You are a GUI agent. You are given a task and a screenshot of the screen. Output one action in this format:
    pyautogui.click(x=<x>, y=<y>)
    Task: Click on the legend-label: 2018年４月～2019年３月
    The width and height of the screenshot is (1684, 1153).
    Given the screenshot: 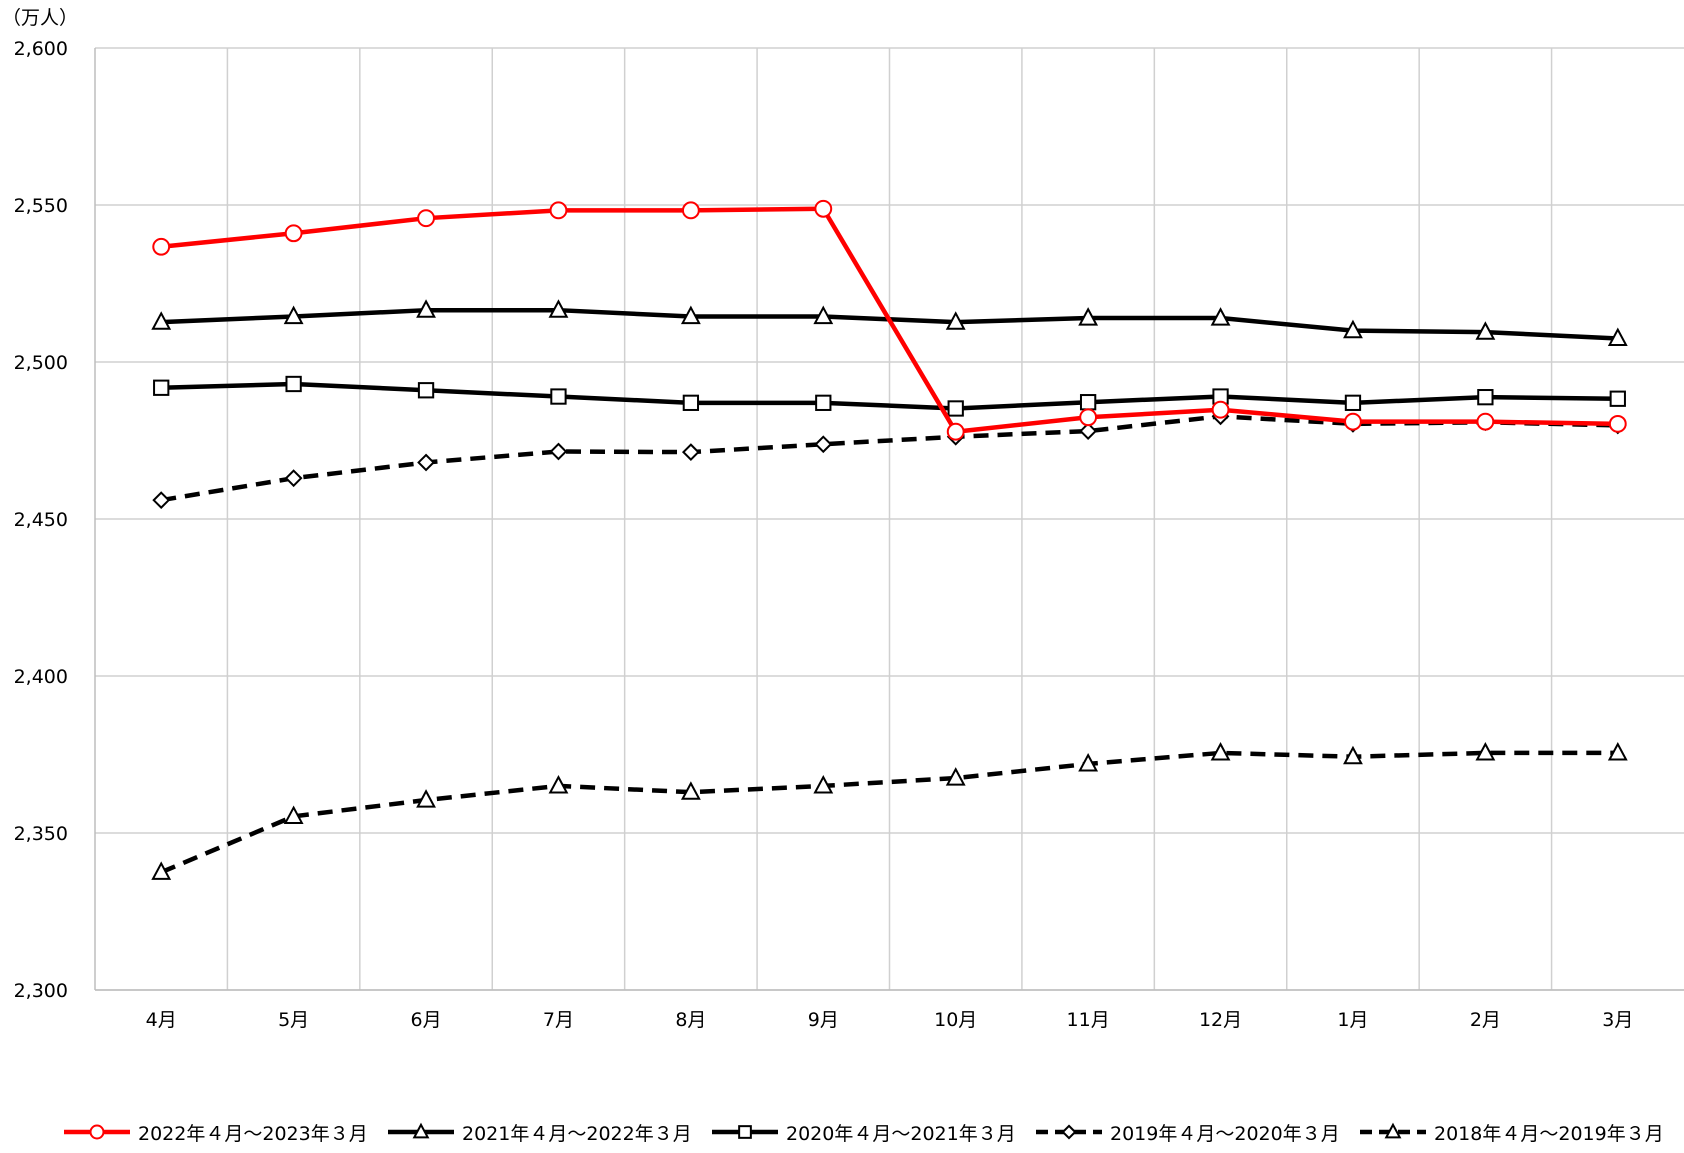 What is the action you would take?
    pyautogui.click(x=1549, y=1133)
    